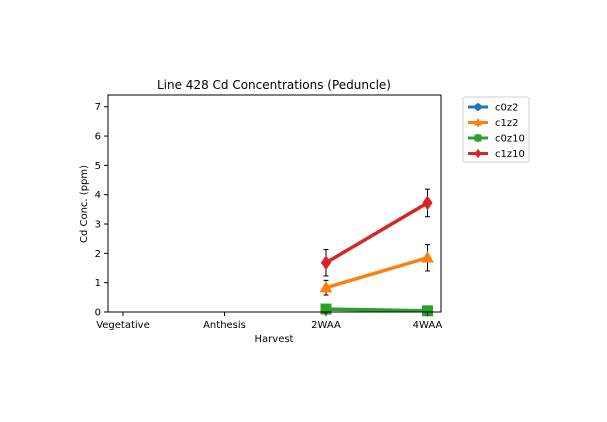 Image resolution: width=607 pixels, height=422 pixels. I want to click on y-tick-label: 0, so click(98, 313).